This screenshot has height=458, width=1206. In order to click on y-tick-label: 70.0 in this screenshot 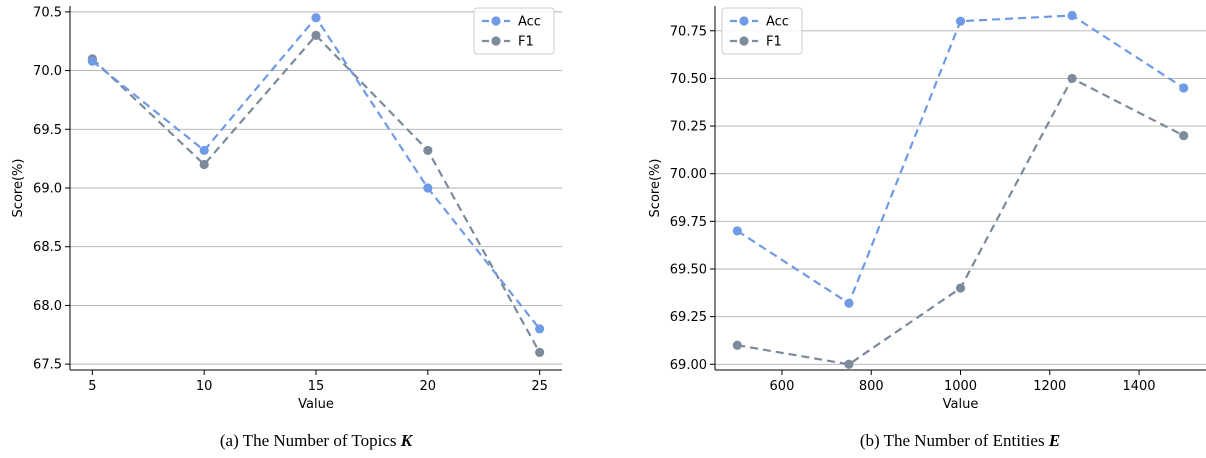, I will do `click(47, 71)`.